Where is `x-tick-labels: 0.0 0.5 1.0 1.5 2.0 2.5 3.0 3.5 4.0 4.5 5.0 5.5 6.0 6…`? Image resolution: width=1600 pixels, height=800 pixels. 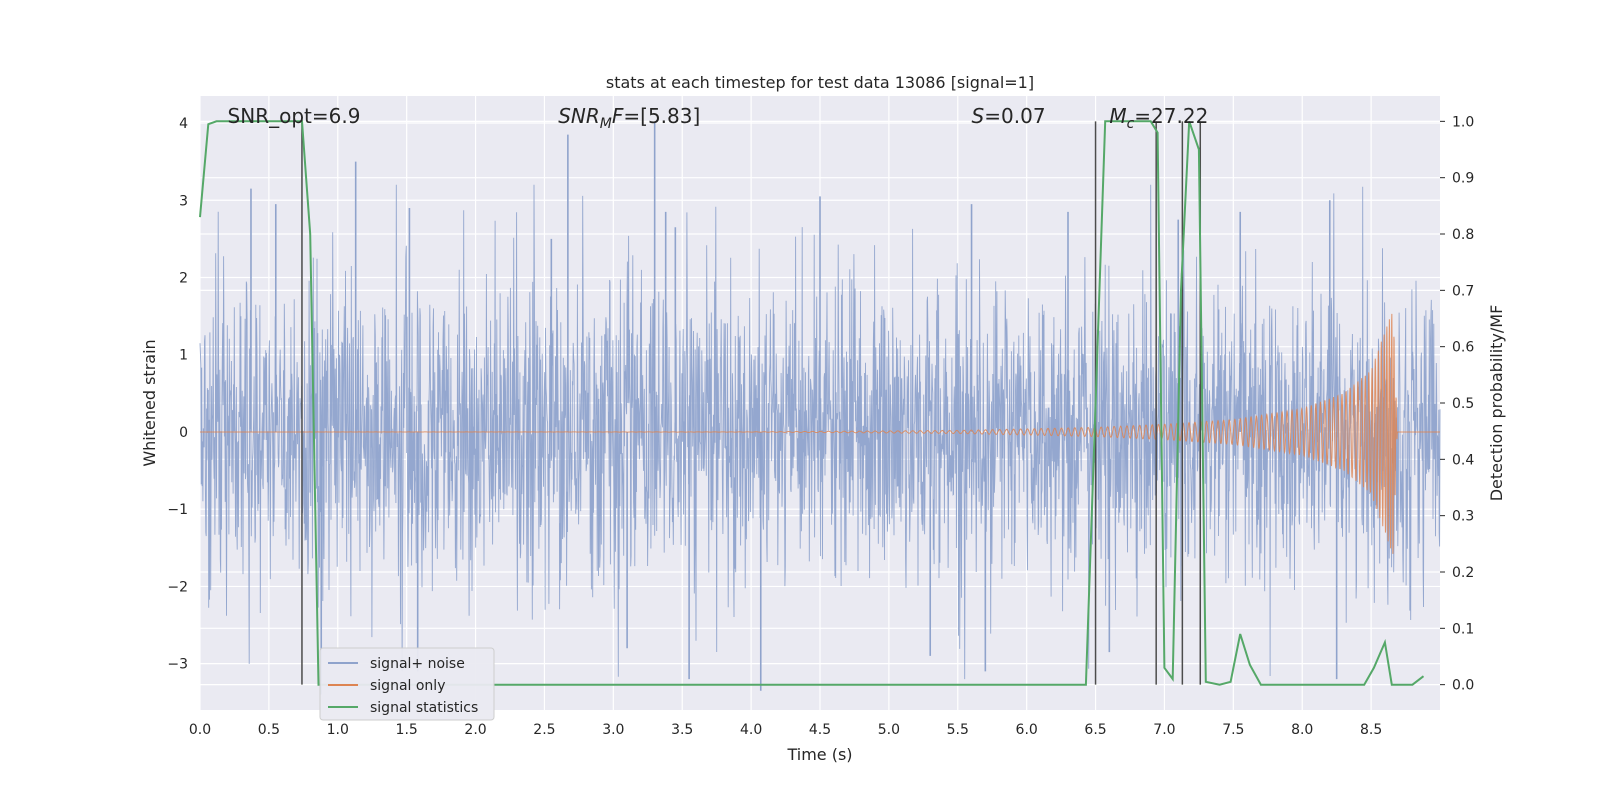 x-tick-labels: 0.0 0.5 1.0 1.5 2.0 2.5 3.0 3.5 4.0 4.5 5.0 5.5 6.0 6… is located at coordinates (785, 730).